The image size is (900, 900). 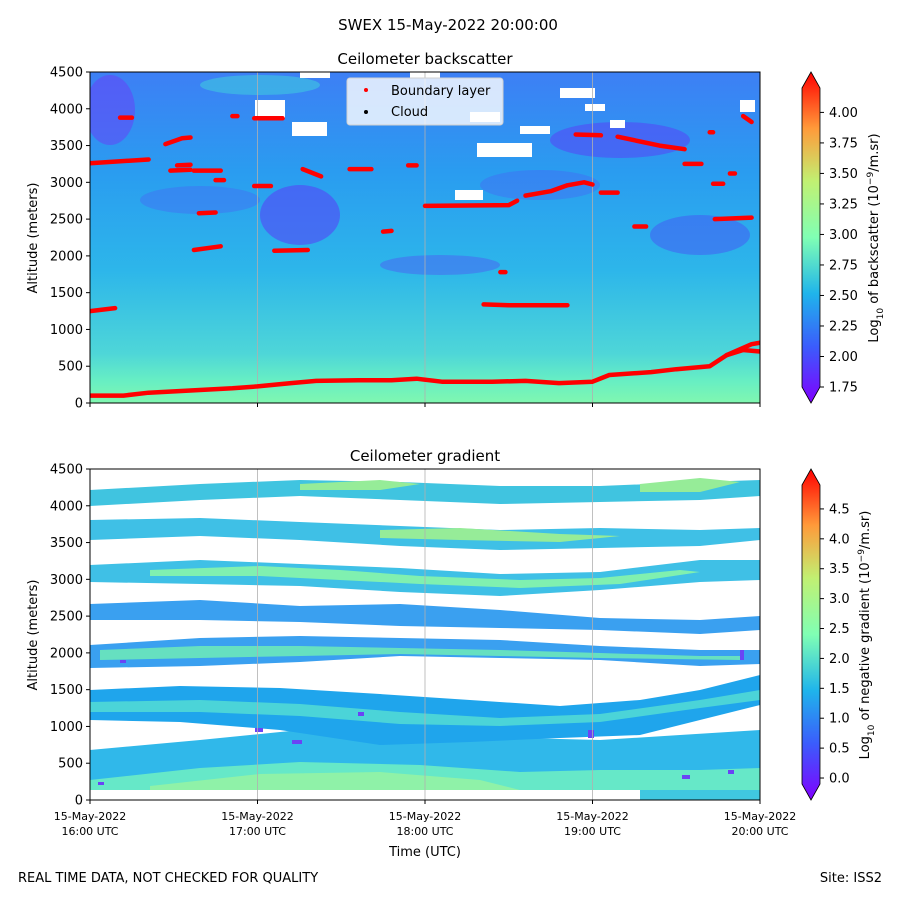 I want to click on gradient-y-axis: 0 500 1000 1500 2000 2500 3000 3500 4000 4500, so click(x=70, y=636).